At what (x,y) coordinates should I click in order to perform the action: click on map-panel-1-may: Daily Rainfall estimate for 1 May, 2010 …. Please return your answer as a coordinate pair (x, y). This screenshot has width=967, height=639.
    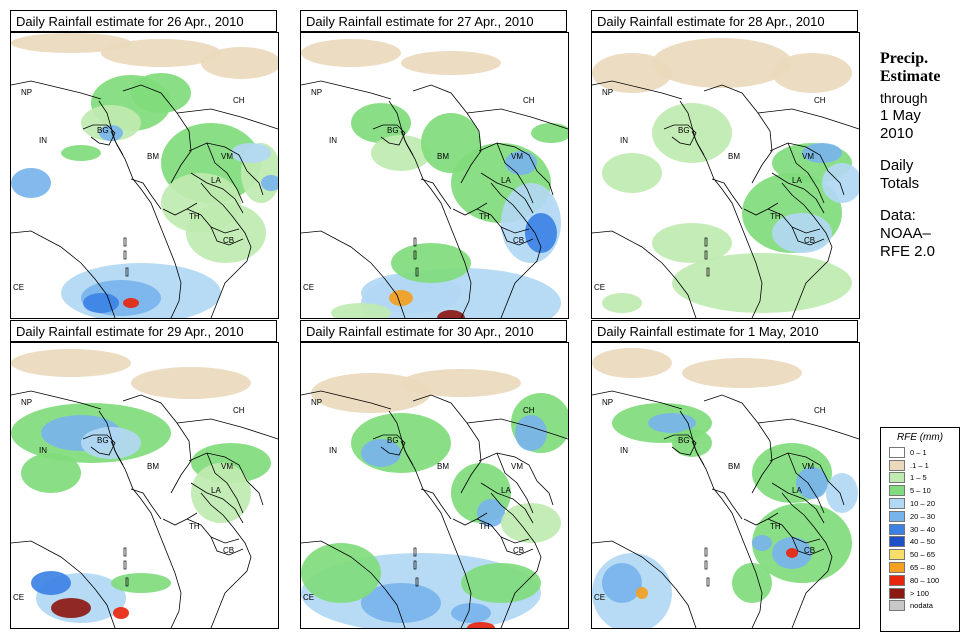
    Looking at the image, I should click on (729, 475).